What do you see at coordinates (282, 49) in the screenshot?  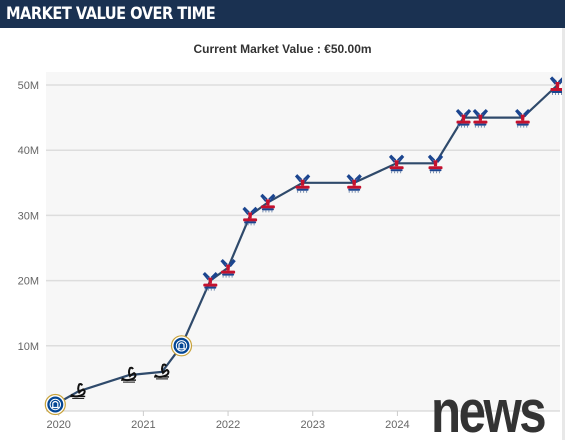 I see `current-market-value: Current Market Value : €50.00m` at bounding box center [282, 49].